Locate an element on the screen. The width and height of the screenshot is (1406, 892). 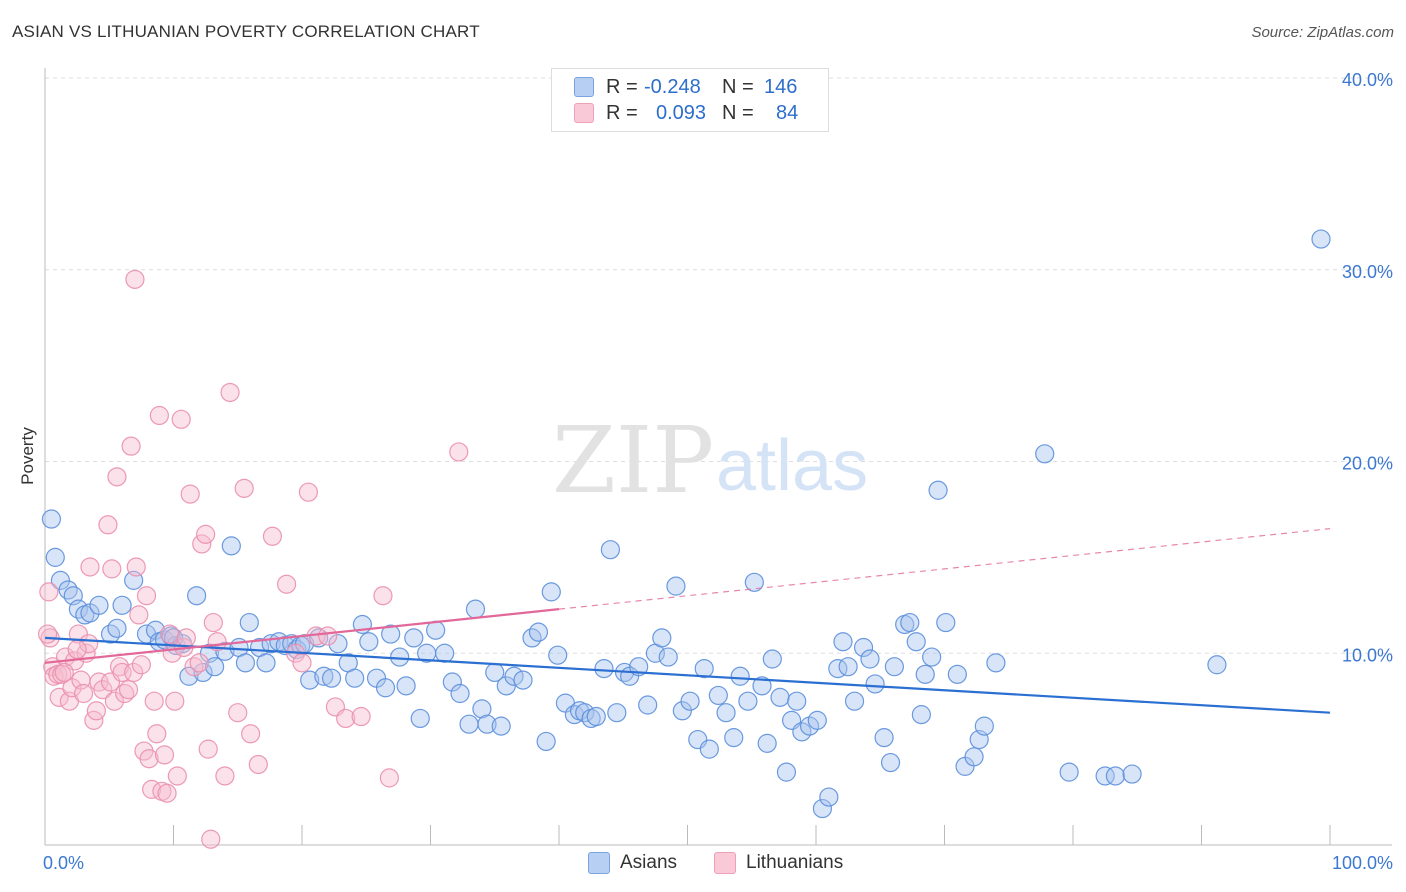
y-axis-label: Poverty is located at coordinates (27, 456).